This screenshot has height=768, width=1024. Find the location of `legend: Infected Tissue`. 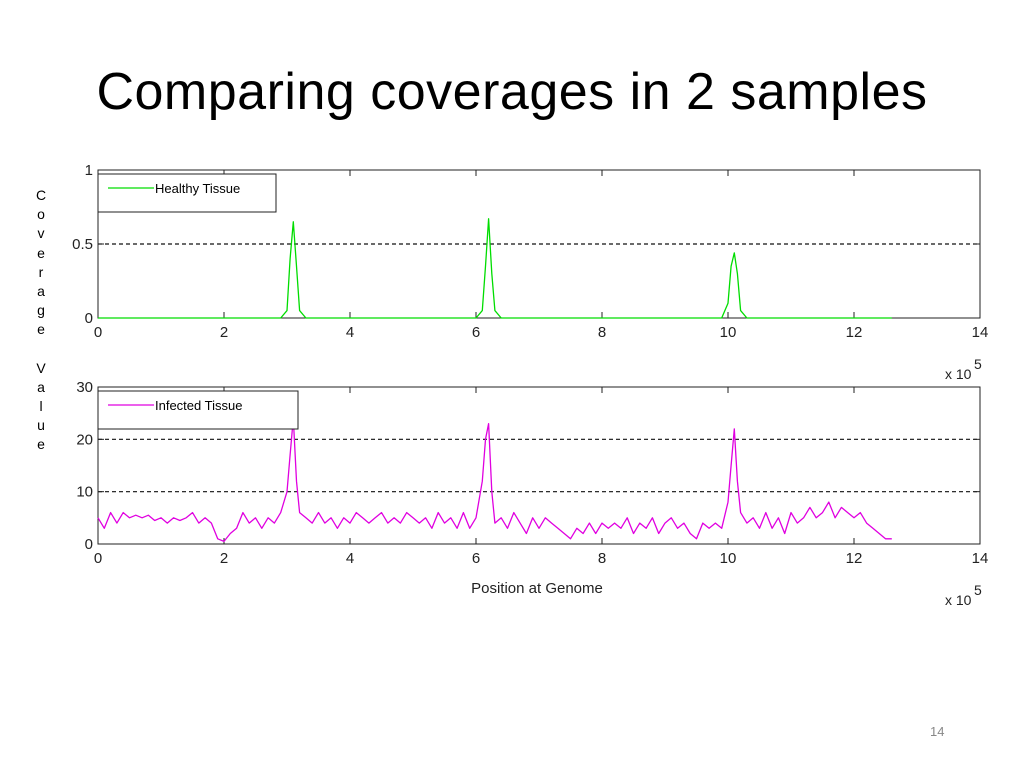

legend: Infected Tissue is located at coordinates (198, 410).